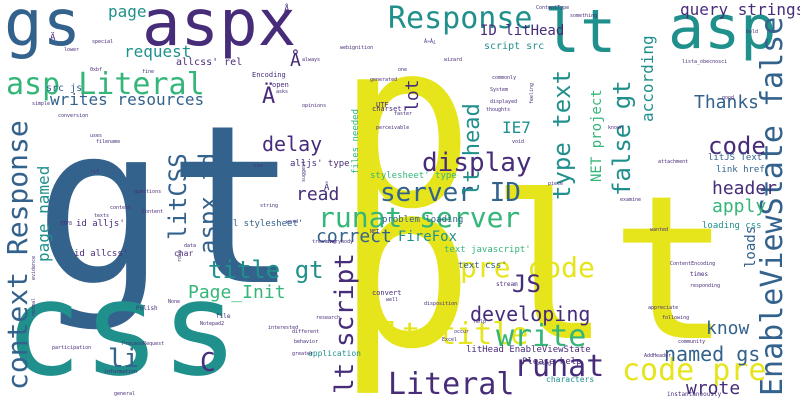 The image size is (800, 400). Describe the element at coordinates (121, 326) in the screenshot. I see `cloud-word: css` at that location.